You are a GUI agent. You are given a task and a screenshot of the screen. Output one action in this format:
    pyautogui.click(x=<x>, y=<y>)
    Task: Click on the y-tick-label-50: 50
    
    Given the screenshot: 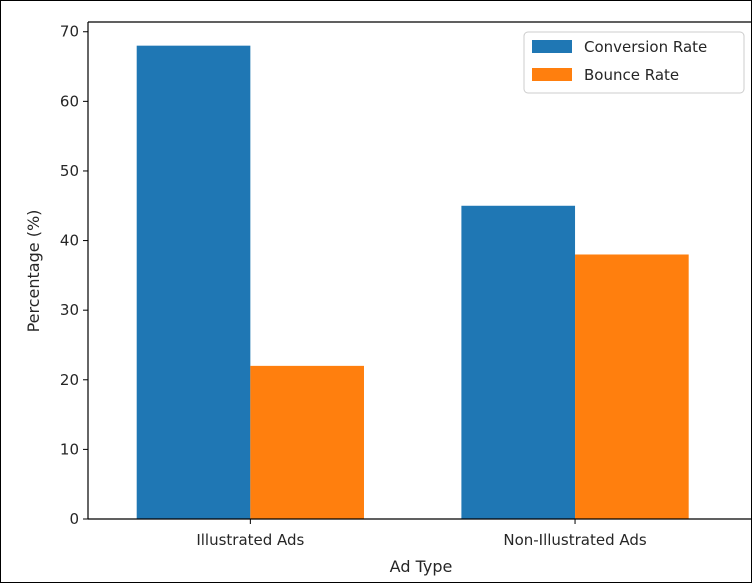 What is the action you would take?
    pyautogui.click(x=69, y=171)
    